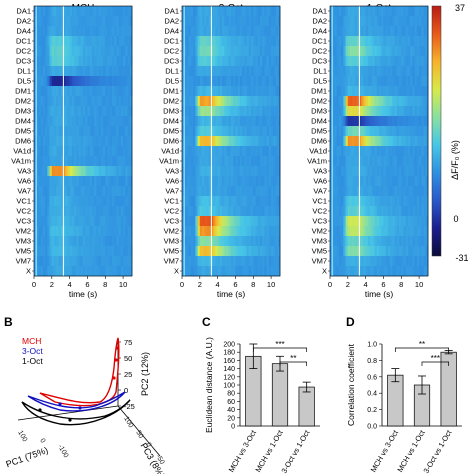 This screenshot has width=474, height=474. What do you see at coordinates (83, 294) in the screenshot?
I see `x-axis-label: time (s)` at bounding box center [83, 294].